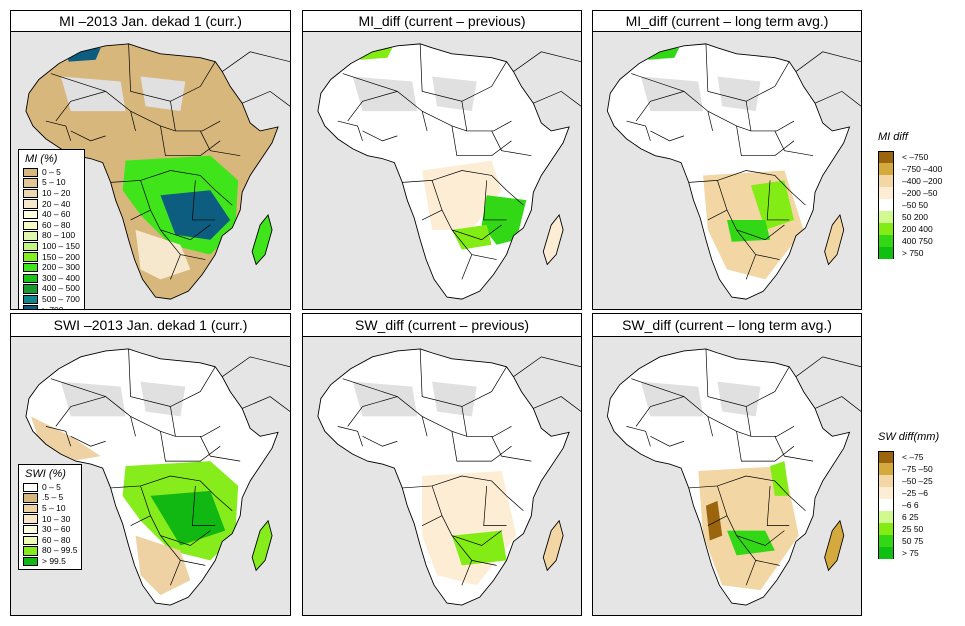 This screenshot has width=965, height=626. I want to click on legend-item: –75 –50, so click(908, 469).